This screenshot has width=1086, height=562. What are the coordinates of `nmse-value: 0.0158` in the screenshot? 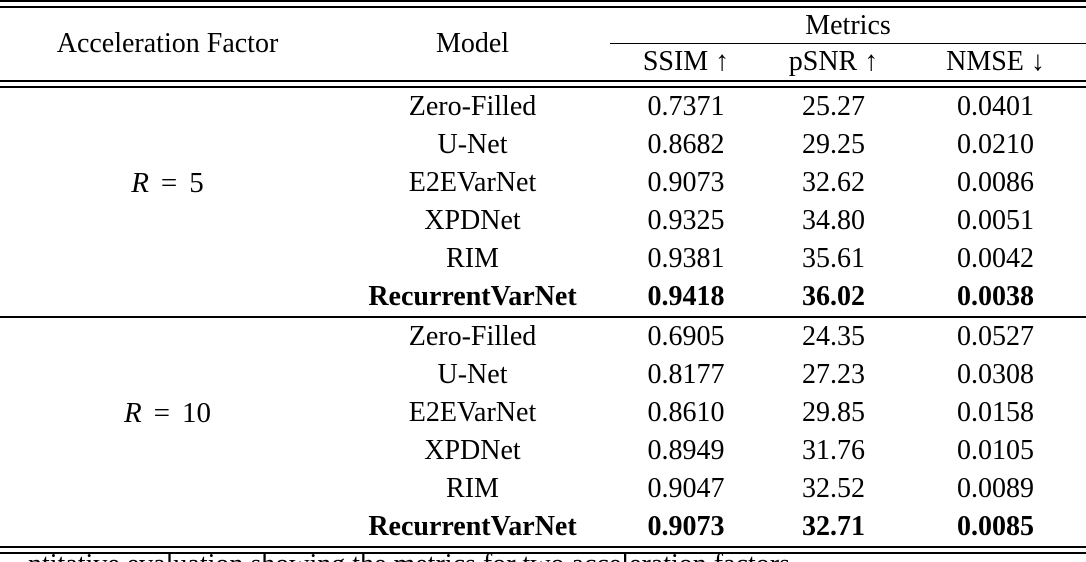 It's located at (995, 412).